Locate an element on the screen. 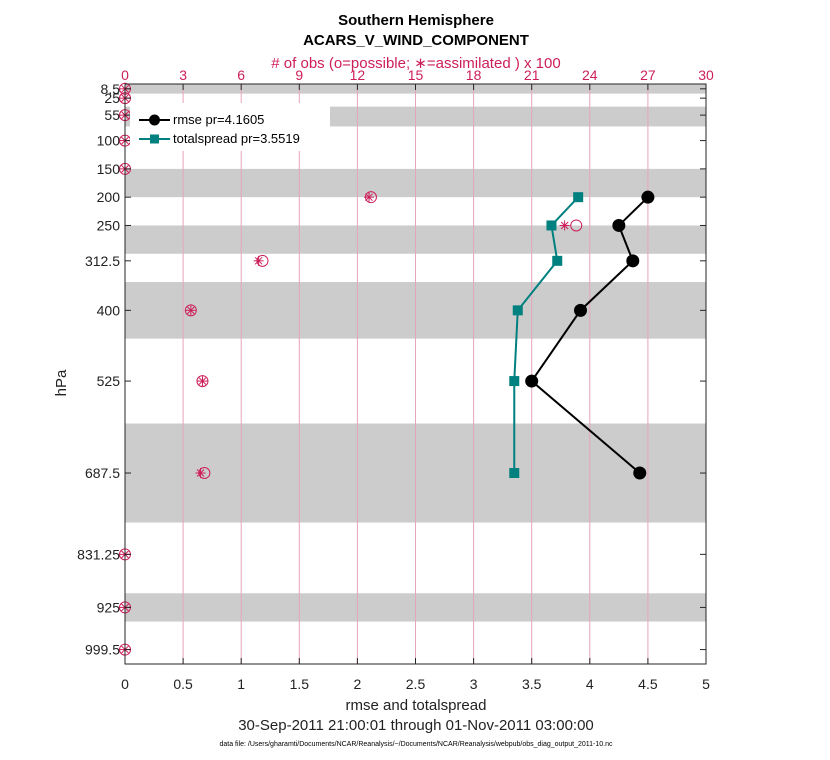 The height and width of the screenshot is (760, 830). x-tick-label: 4.5 is located at coordinates (648, 684).